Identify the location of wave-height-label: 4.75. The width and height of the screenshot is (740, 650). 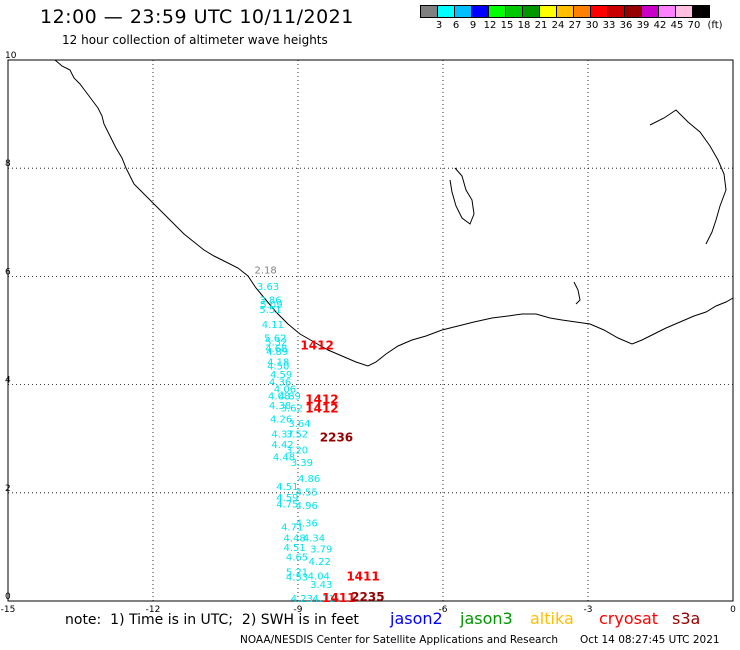
(287, 504).